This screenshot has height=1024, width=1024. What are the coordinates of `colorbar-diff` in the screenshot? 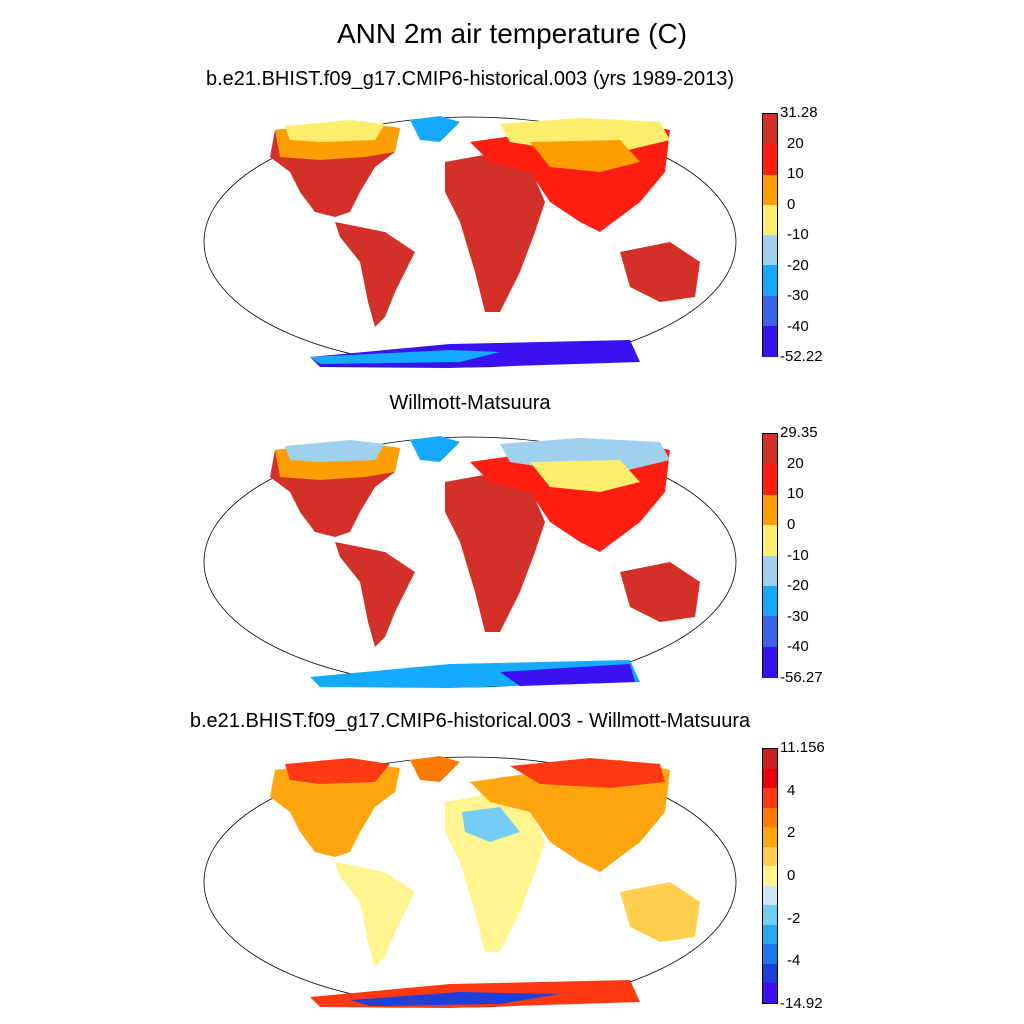 It's located at (770, 876).